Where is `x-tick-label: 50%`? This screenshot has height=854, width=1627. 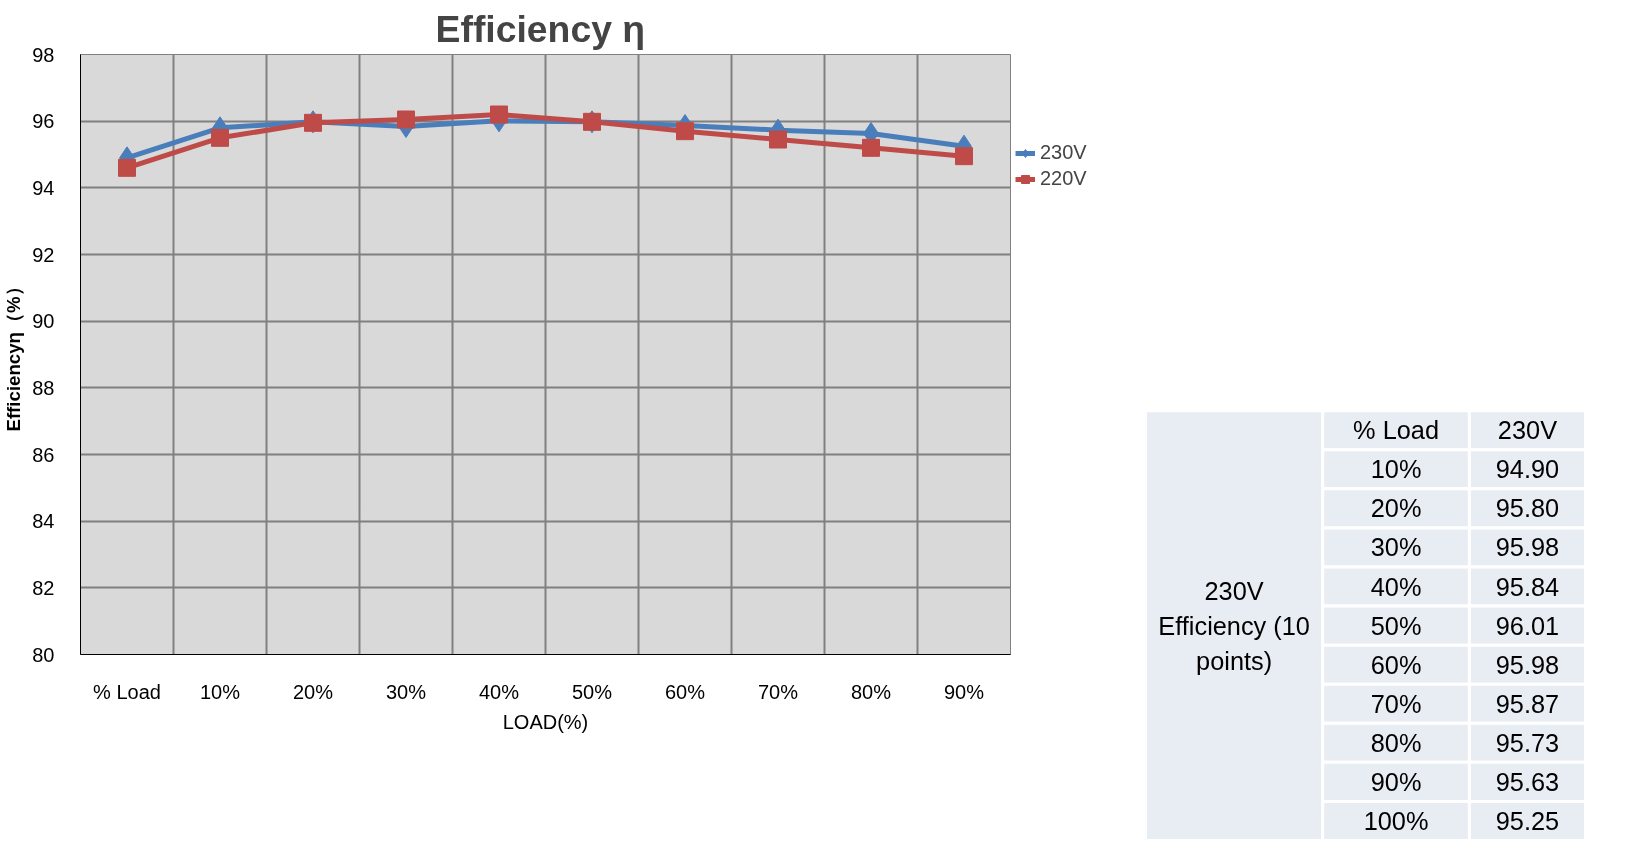 x-tick-label: 50% is located at coordinates (592, 691).